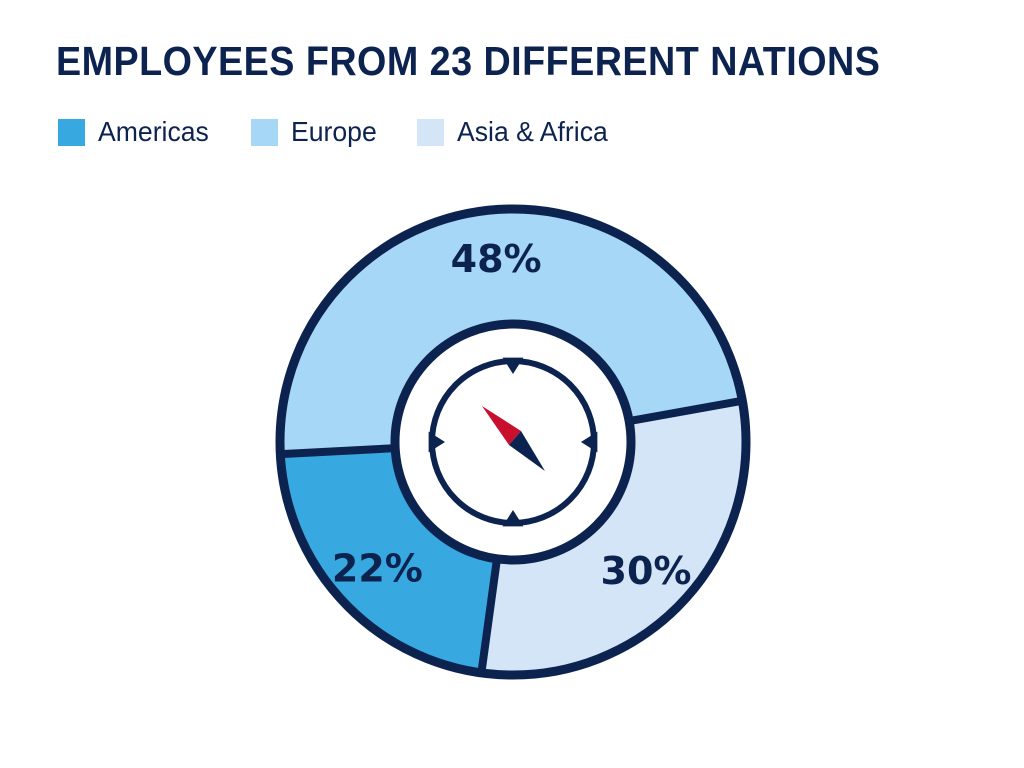 The image size is (1024, 768). Describe the element at coordinates (71, 132) in the screenshot. I see `legend-swatch-americas` at that location.